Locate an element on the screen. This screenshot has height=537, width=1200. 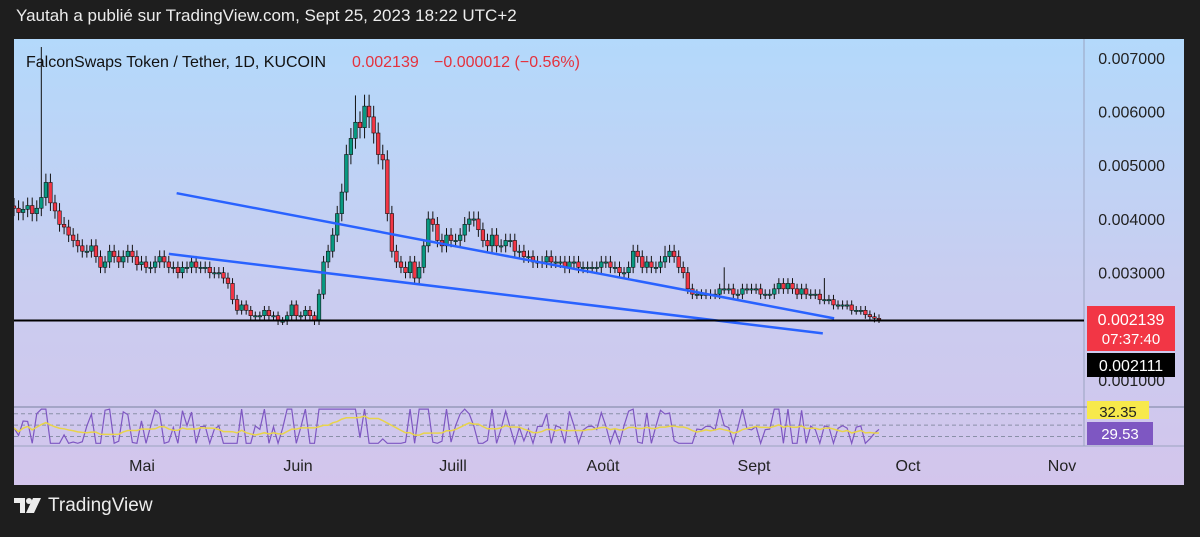
rsi-value: 29.53 is located at coordinates (1120, 434).